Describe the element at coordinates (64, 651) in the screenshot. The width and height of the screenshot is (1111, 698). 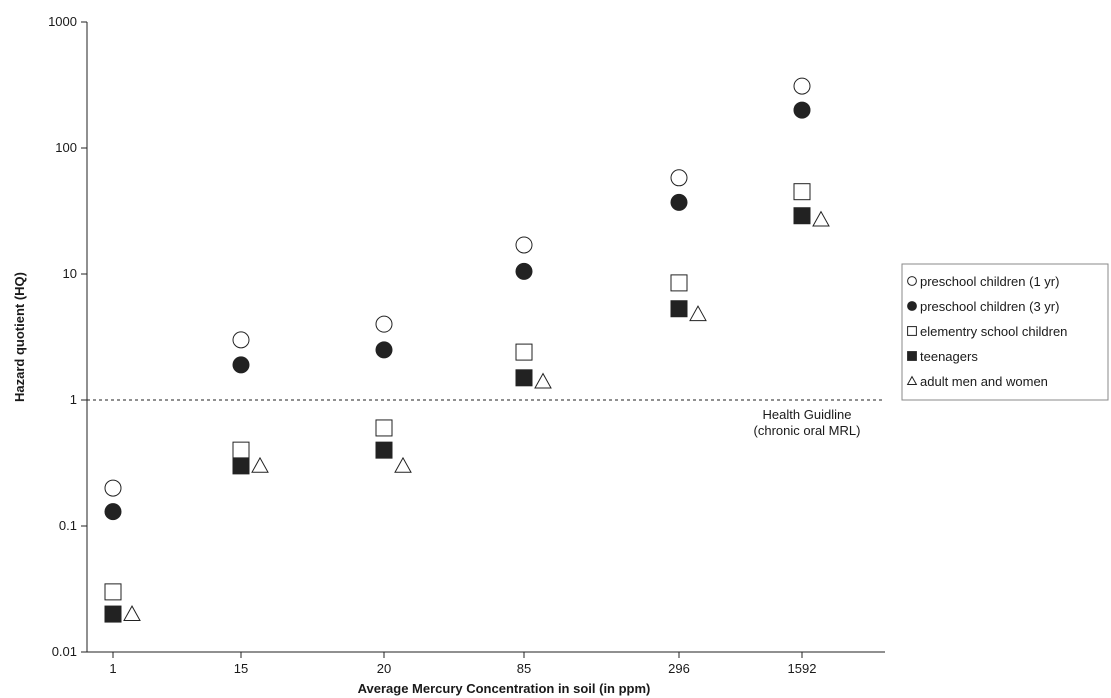
I see `y-tick-label: 0.01` at that location.